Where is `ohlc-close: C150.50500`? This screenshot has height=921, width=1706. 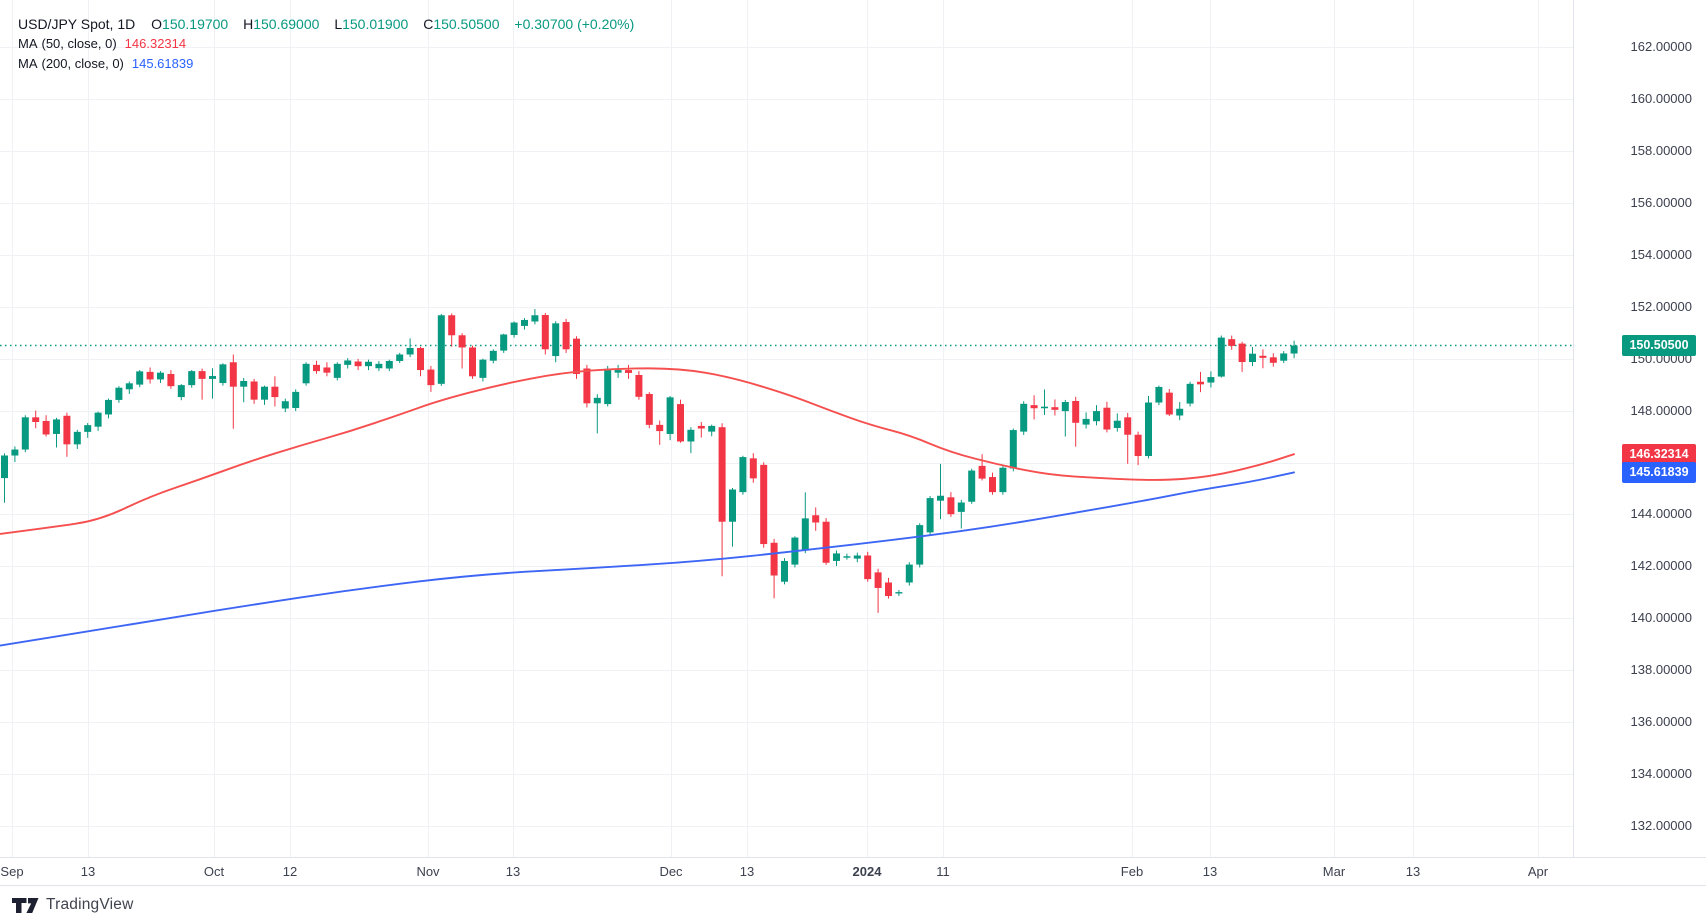
ohlc-close: C150.50500 is located at coordinates (461, 24).